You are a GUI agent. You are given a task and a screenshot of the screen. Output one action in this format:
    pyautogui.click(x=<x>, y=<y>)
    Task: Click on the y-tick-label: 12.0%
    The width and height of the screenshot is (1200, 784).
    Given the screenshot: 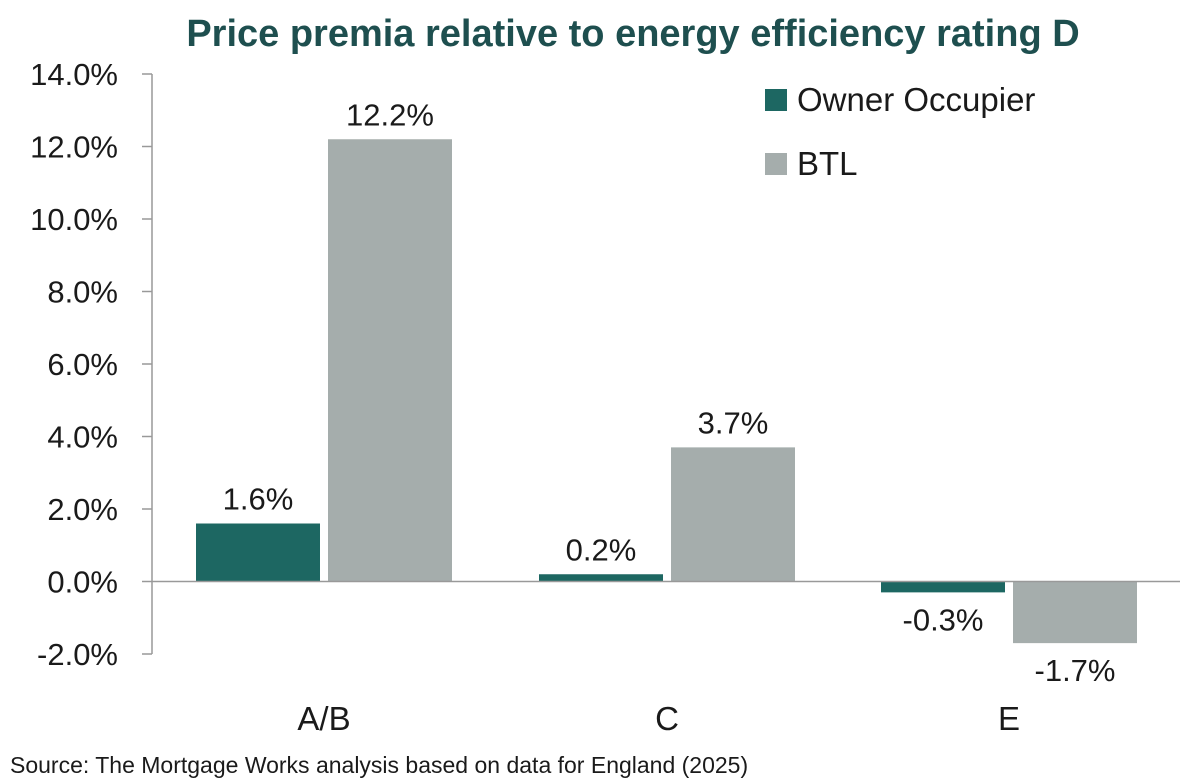 What is the action you would take?
    pyautogui.click(x=74, y=147)
    